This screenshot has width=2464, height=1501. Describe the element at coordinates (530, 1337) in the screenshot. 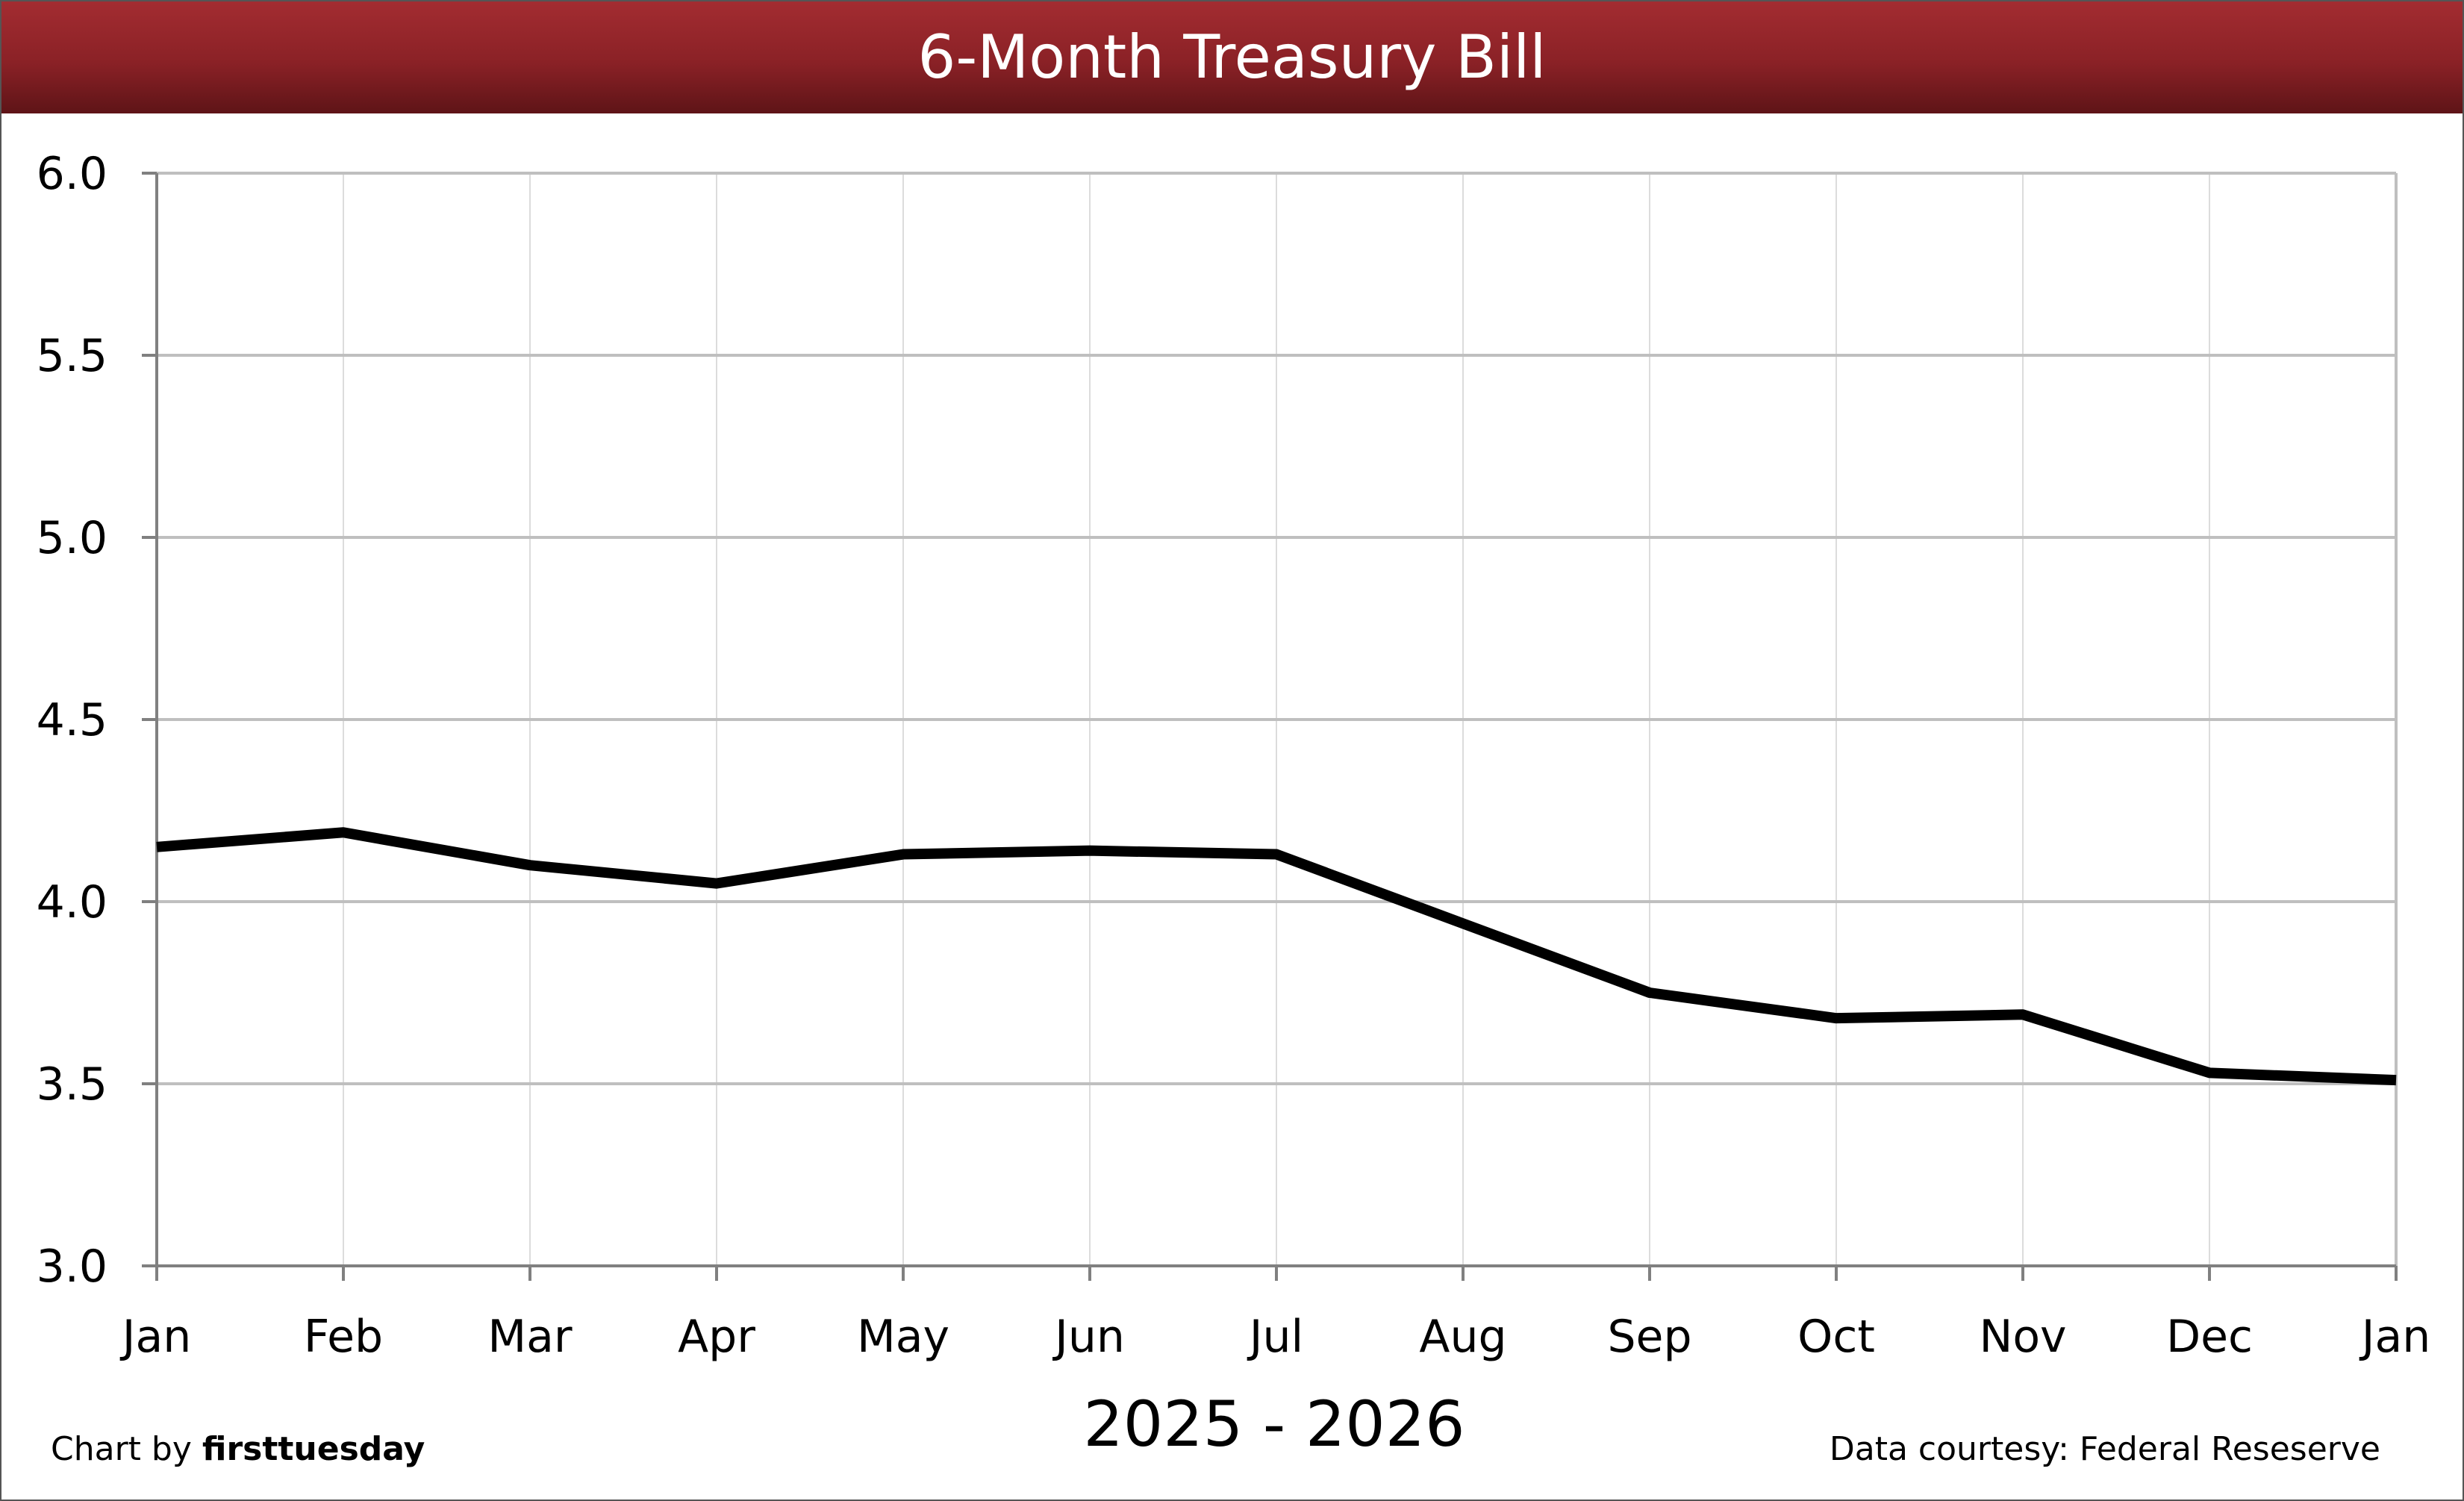

I see `x-tick-label: Mar` at that location.